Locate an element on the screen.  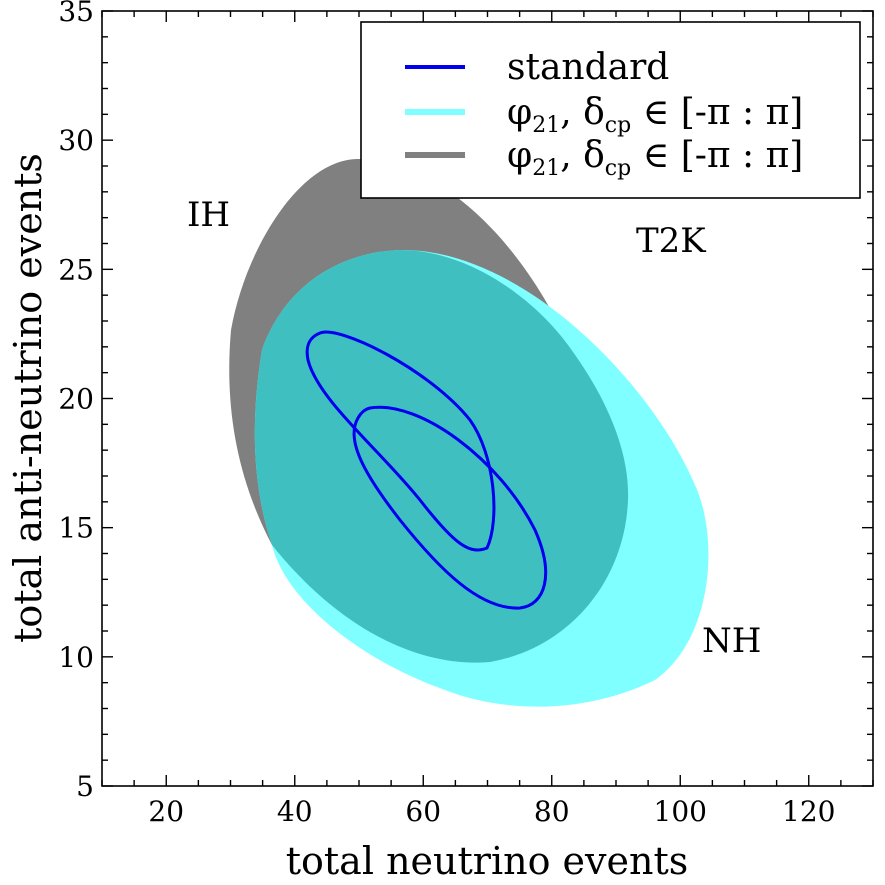
x-tick-label: 40 is located at coordinates (295, 811).